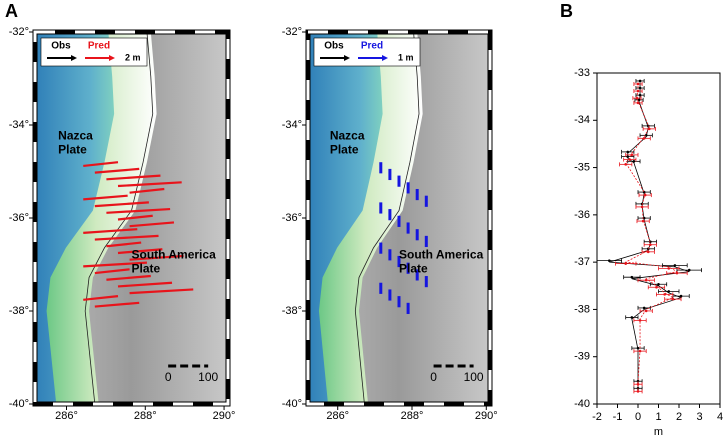 This screenshot has width=726, height=443. What do you see at coordinates (582, 215) in the screenshot?
I see `y-tick-label: -36` at bounding box center [582, 215].